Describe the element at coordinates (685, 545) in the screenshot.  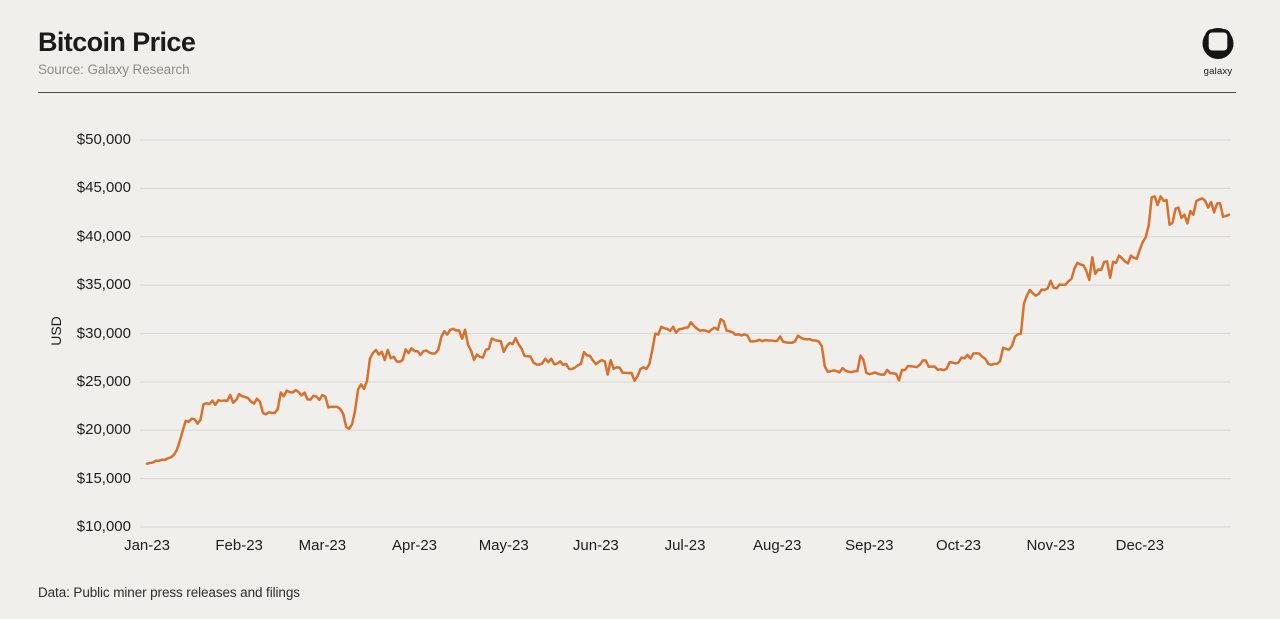
I see `x-tick-label: Jul-23` at that location.